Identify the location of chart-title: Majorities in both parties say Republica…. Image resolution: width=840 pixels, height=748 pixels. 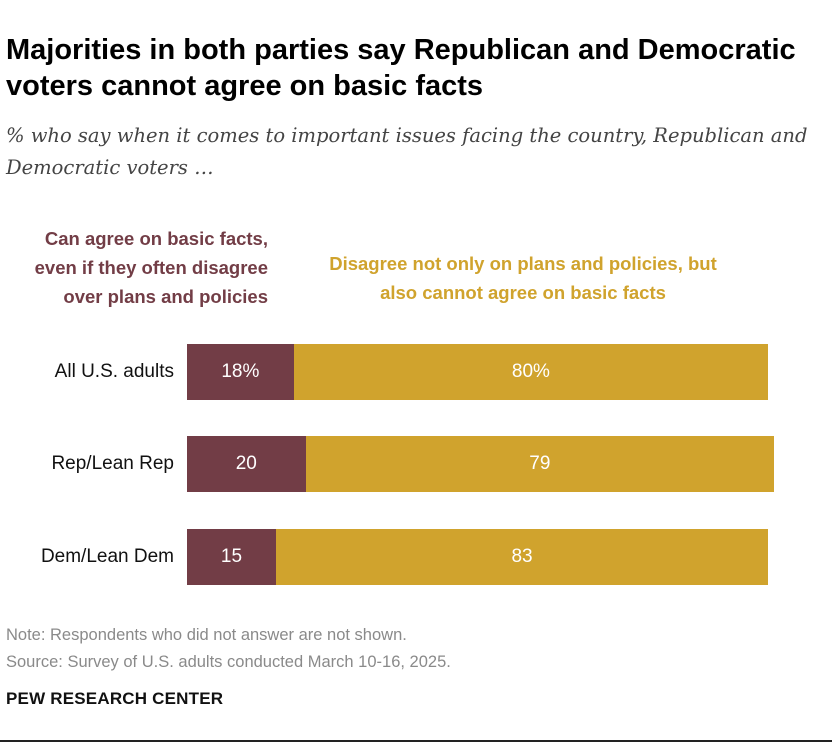
(401, 68).